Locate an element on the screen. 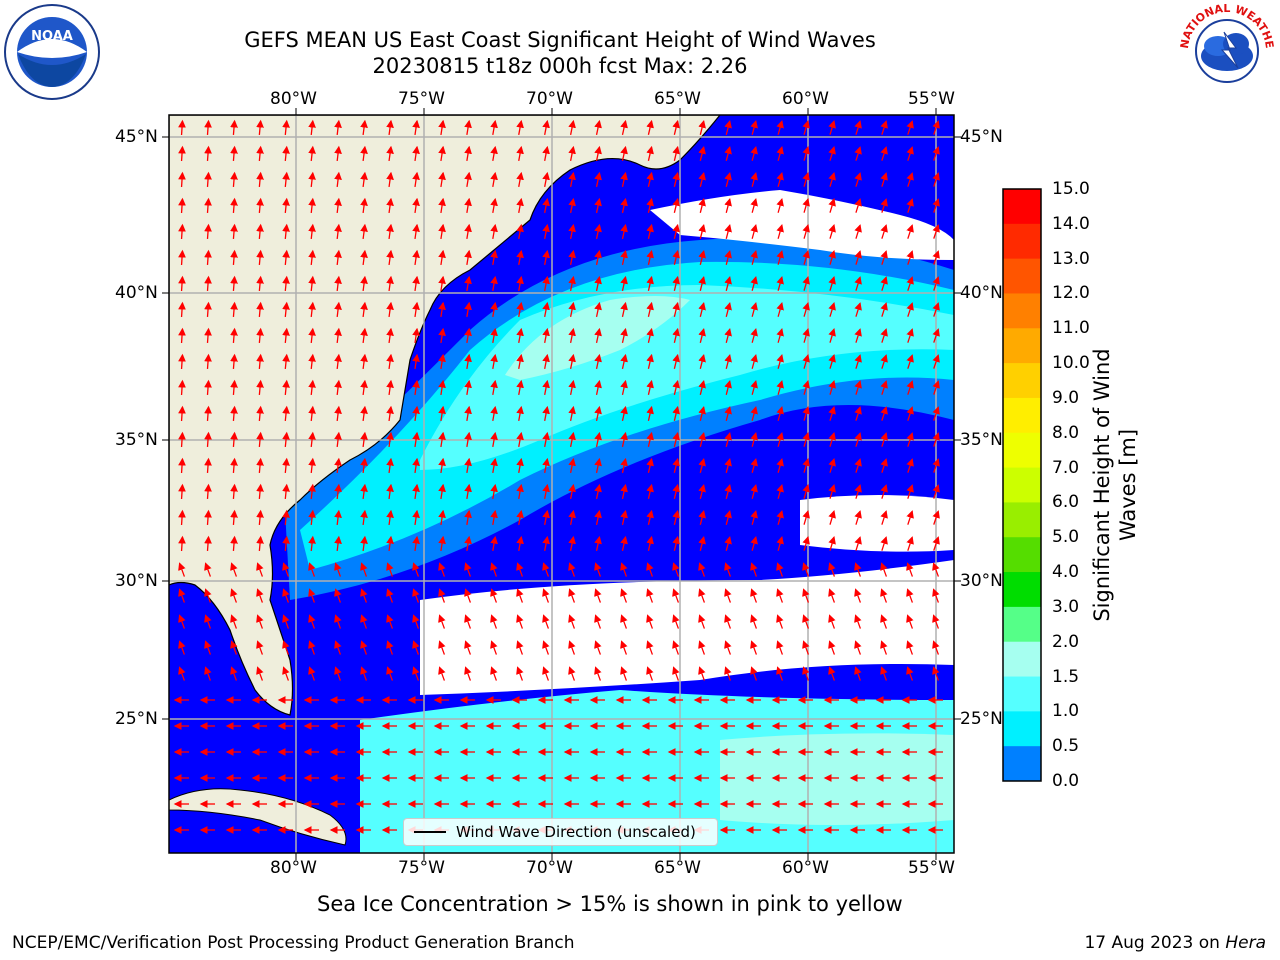  colorbar-tick-label: 1.0 is located at coordinates (1066, 711).